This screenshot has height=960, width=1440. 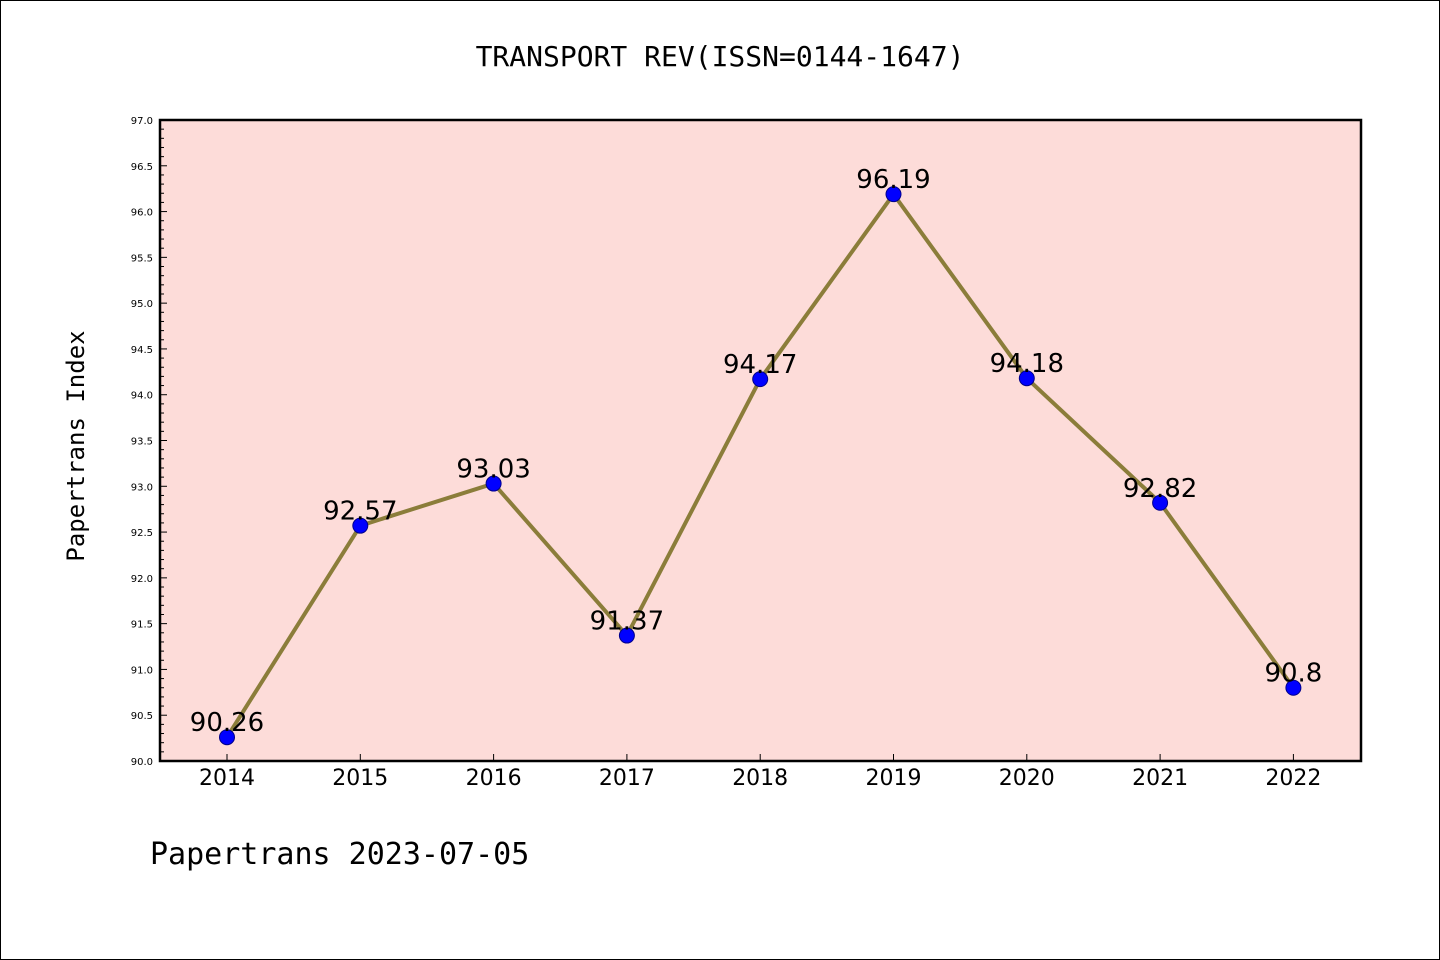 What do you see at coordinates (360, 512) in the screenshot?
I see `data-label: 92.57` at bounding box center [360, 512].